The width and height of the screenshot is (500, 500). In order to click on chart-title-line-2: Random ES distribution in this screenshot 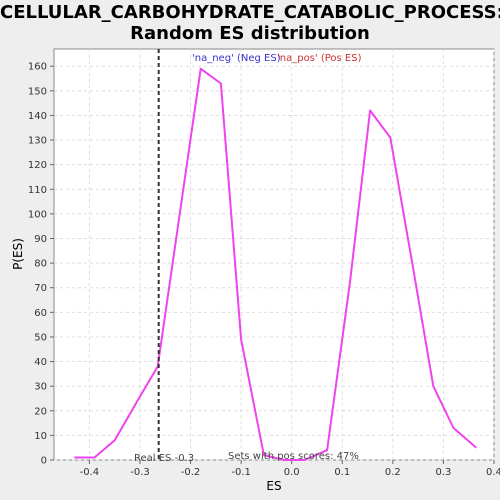, I will do `click(250, 33)`.